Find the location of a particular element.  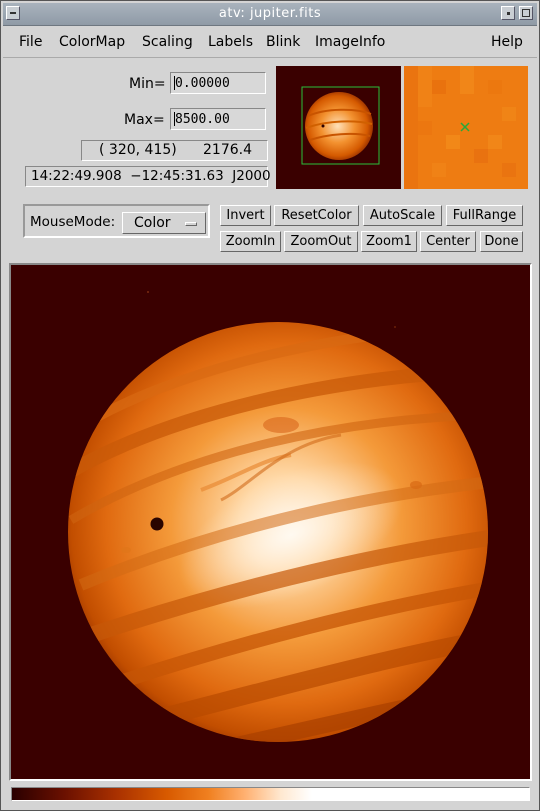

maximize-icon is located at coordinates (526, 13).